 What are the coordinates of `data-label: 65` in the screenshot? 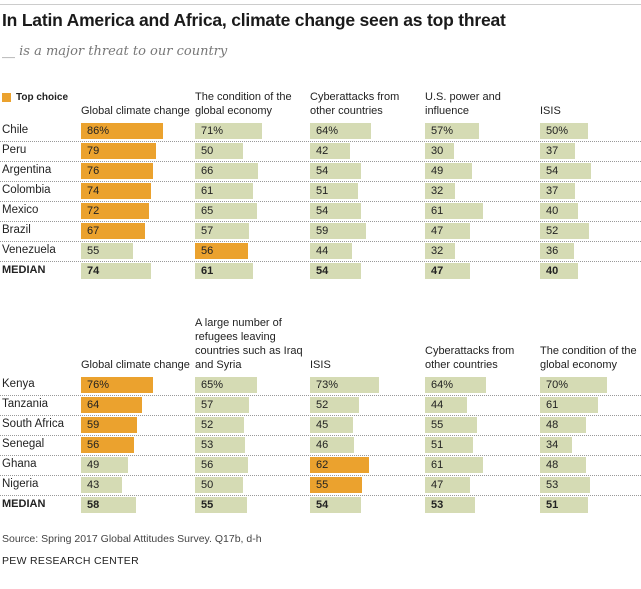 It's located at (207, 211).